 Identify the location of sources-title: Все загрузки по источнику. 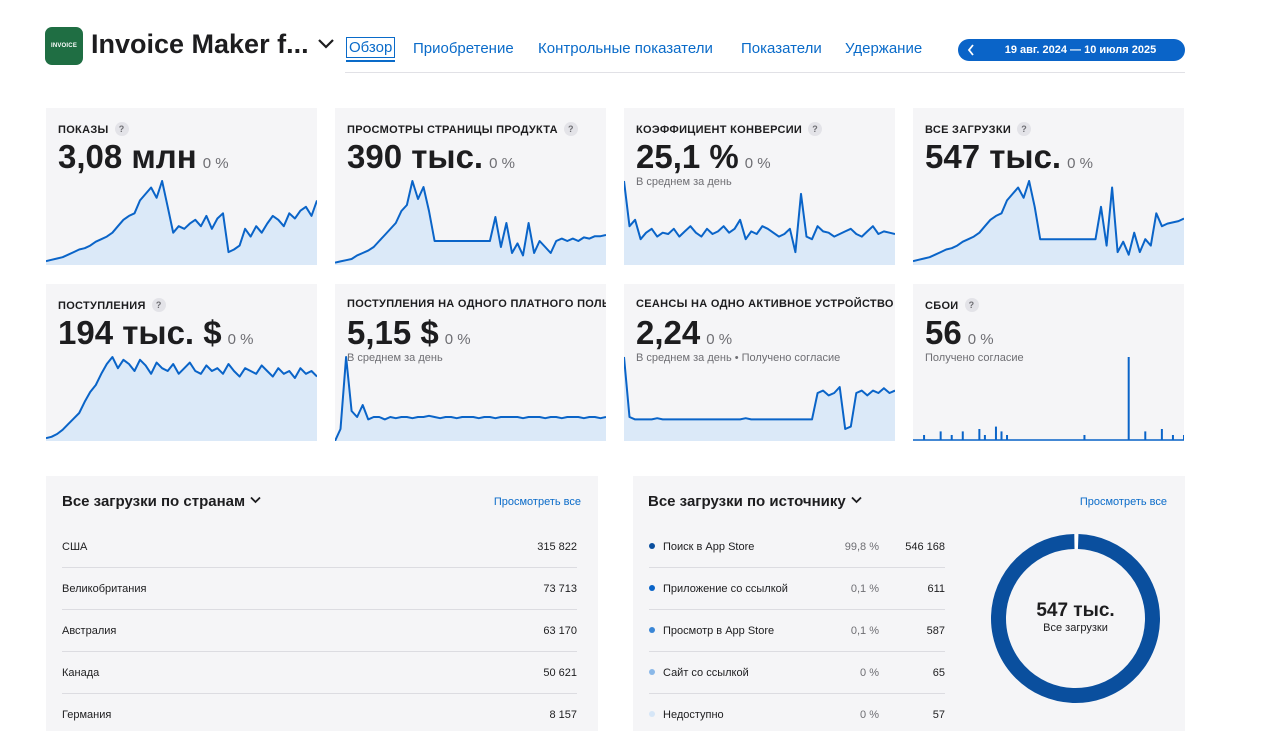
(755, 501).